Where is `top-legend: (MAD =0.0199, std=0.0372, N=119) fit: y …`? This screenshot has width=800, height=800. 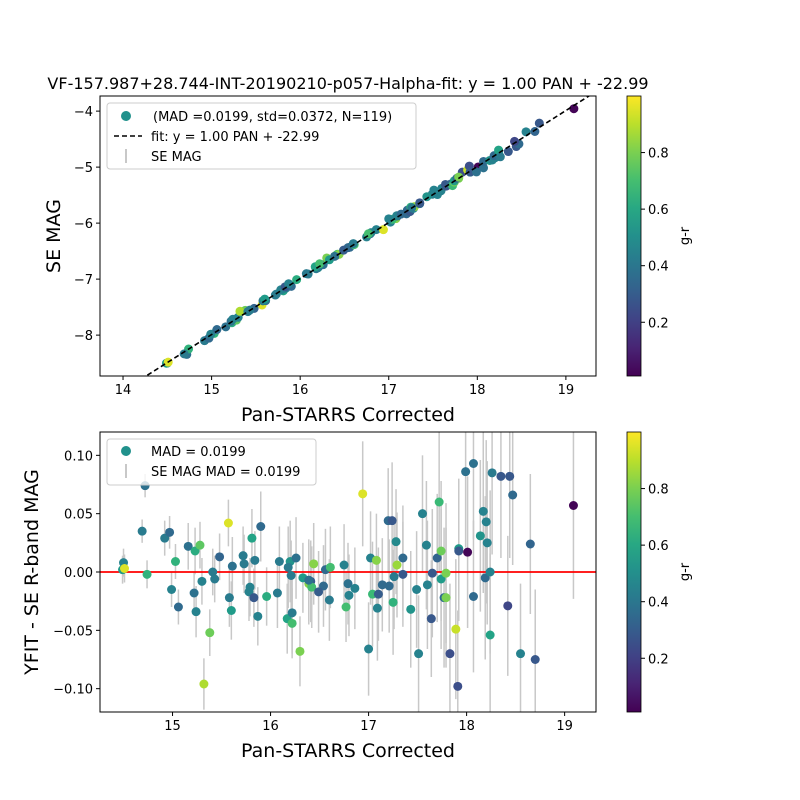
top-legend: (MAD =0.0199, std=0.0372, N=119) fit: y … is located at coordinates (261, 136).